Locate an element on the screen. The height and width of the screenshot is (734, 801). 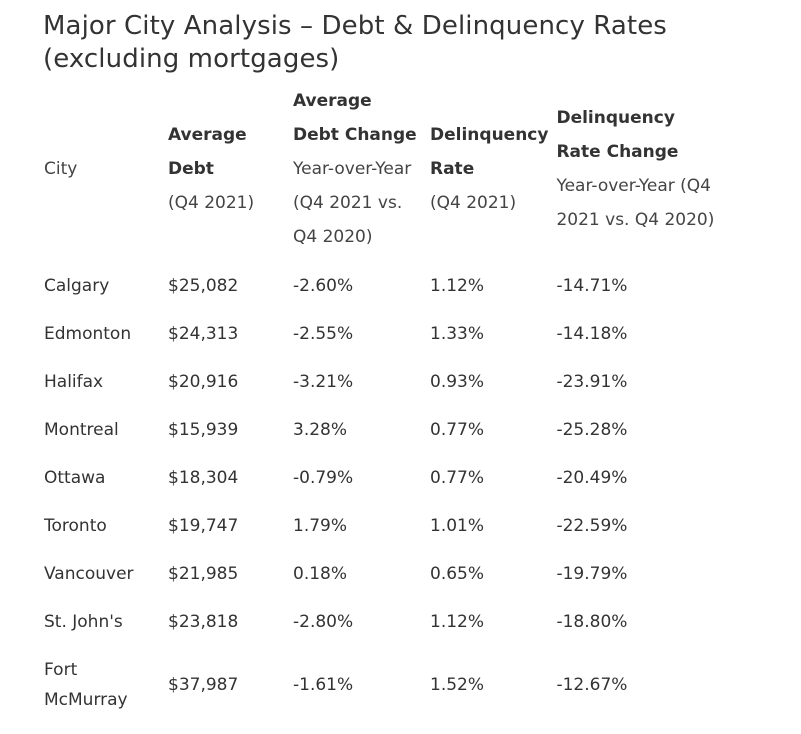
cell-rate-change: -22.59% is located at coordinates (592, 526).